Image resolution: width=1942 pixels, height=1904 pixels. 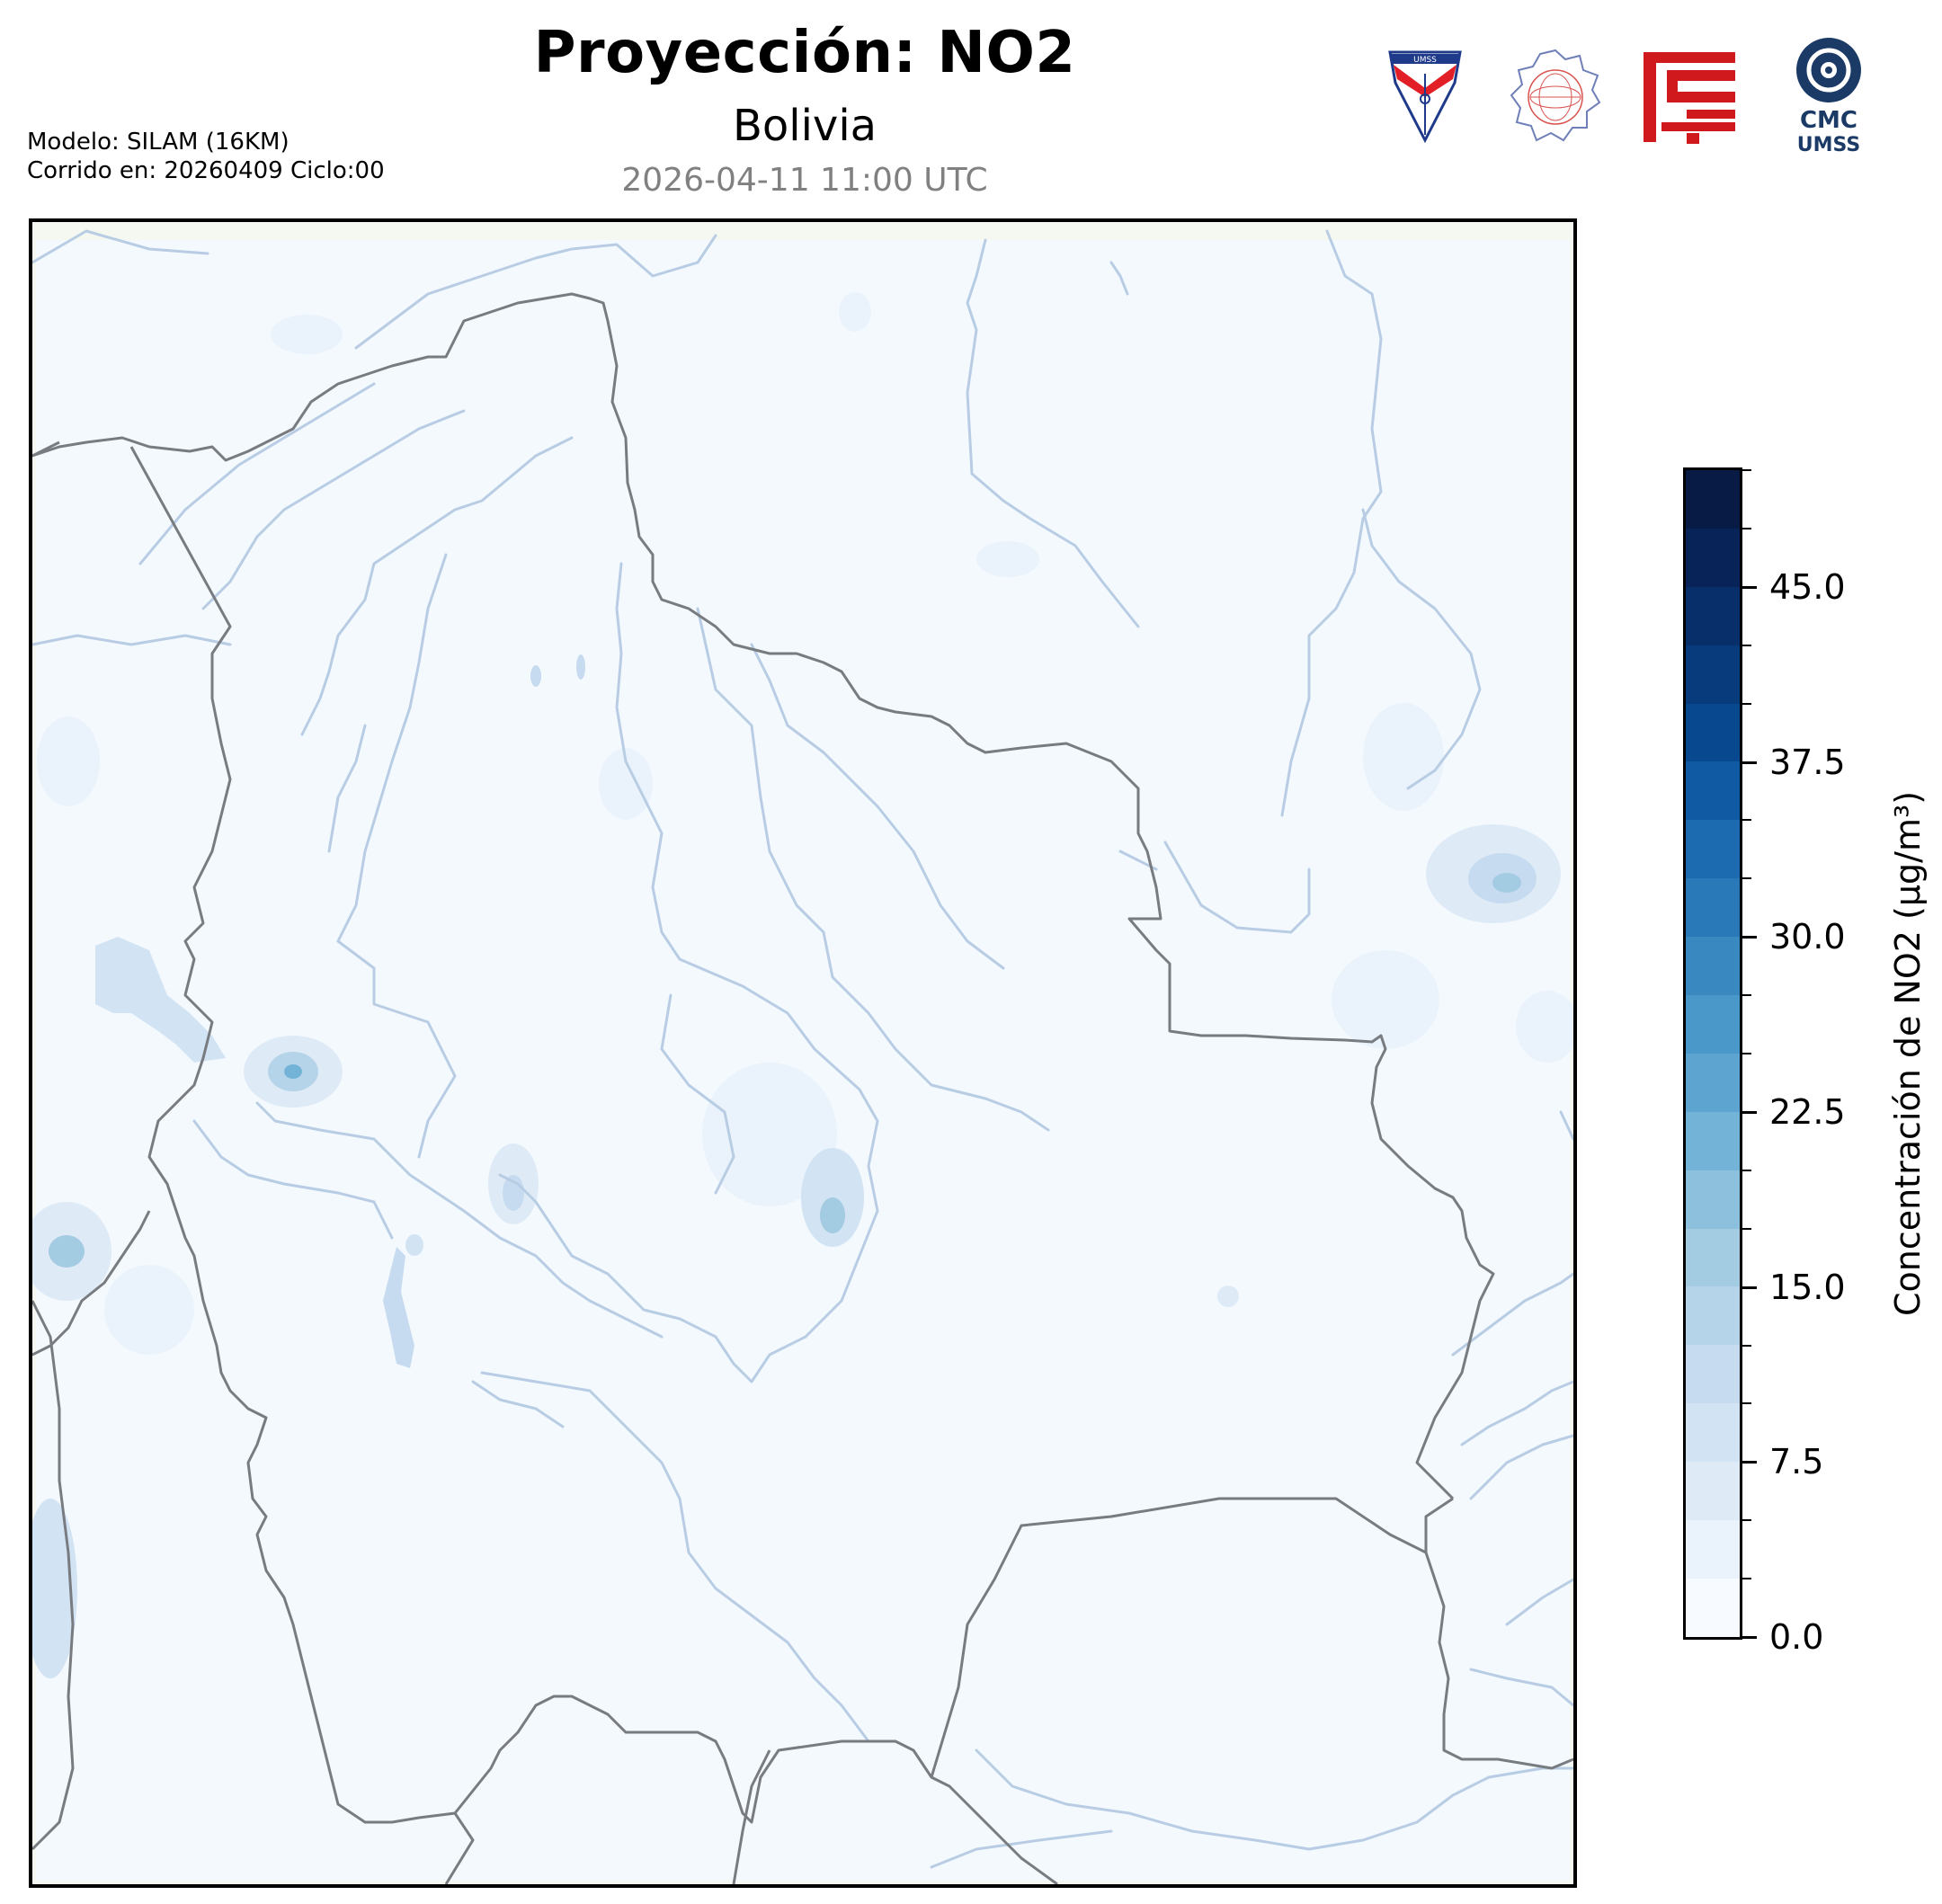 I want to click on colorbar-tick-label: 45.0, so click(x=1807, y=586).